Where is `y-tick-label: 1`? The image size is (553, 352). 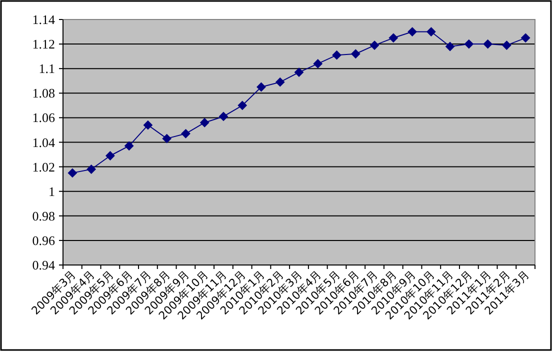
y-tick-label: 1 is located at coordinates (51, 191).